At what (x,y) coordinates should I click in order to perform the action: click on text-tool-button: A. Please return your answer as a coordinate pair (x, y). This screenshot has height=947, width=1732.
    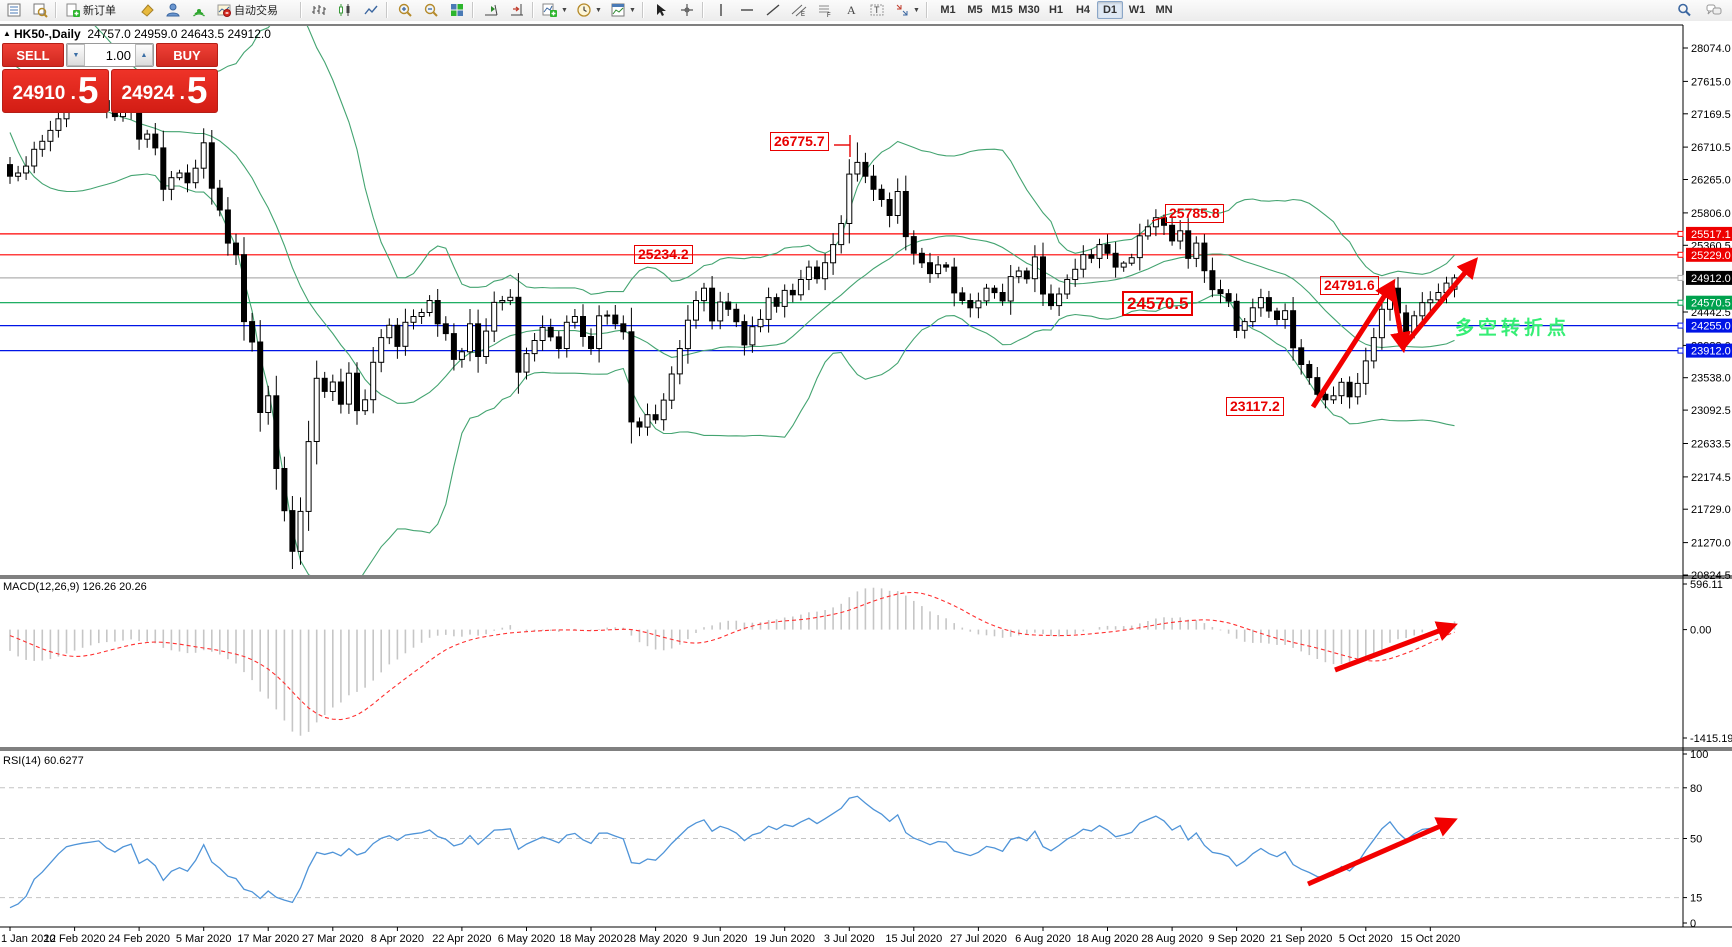
    Looking at the image, I should click on (851, 10).